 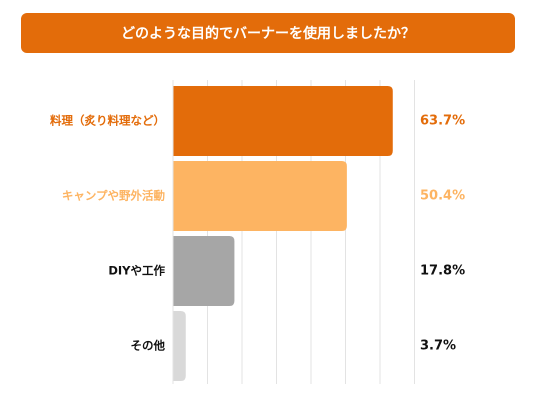 I want to click on value-label: 63.7%, so click(x=442, y=121).